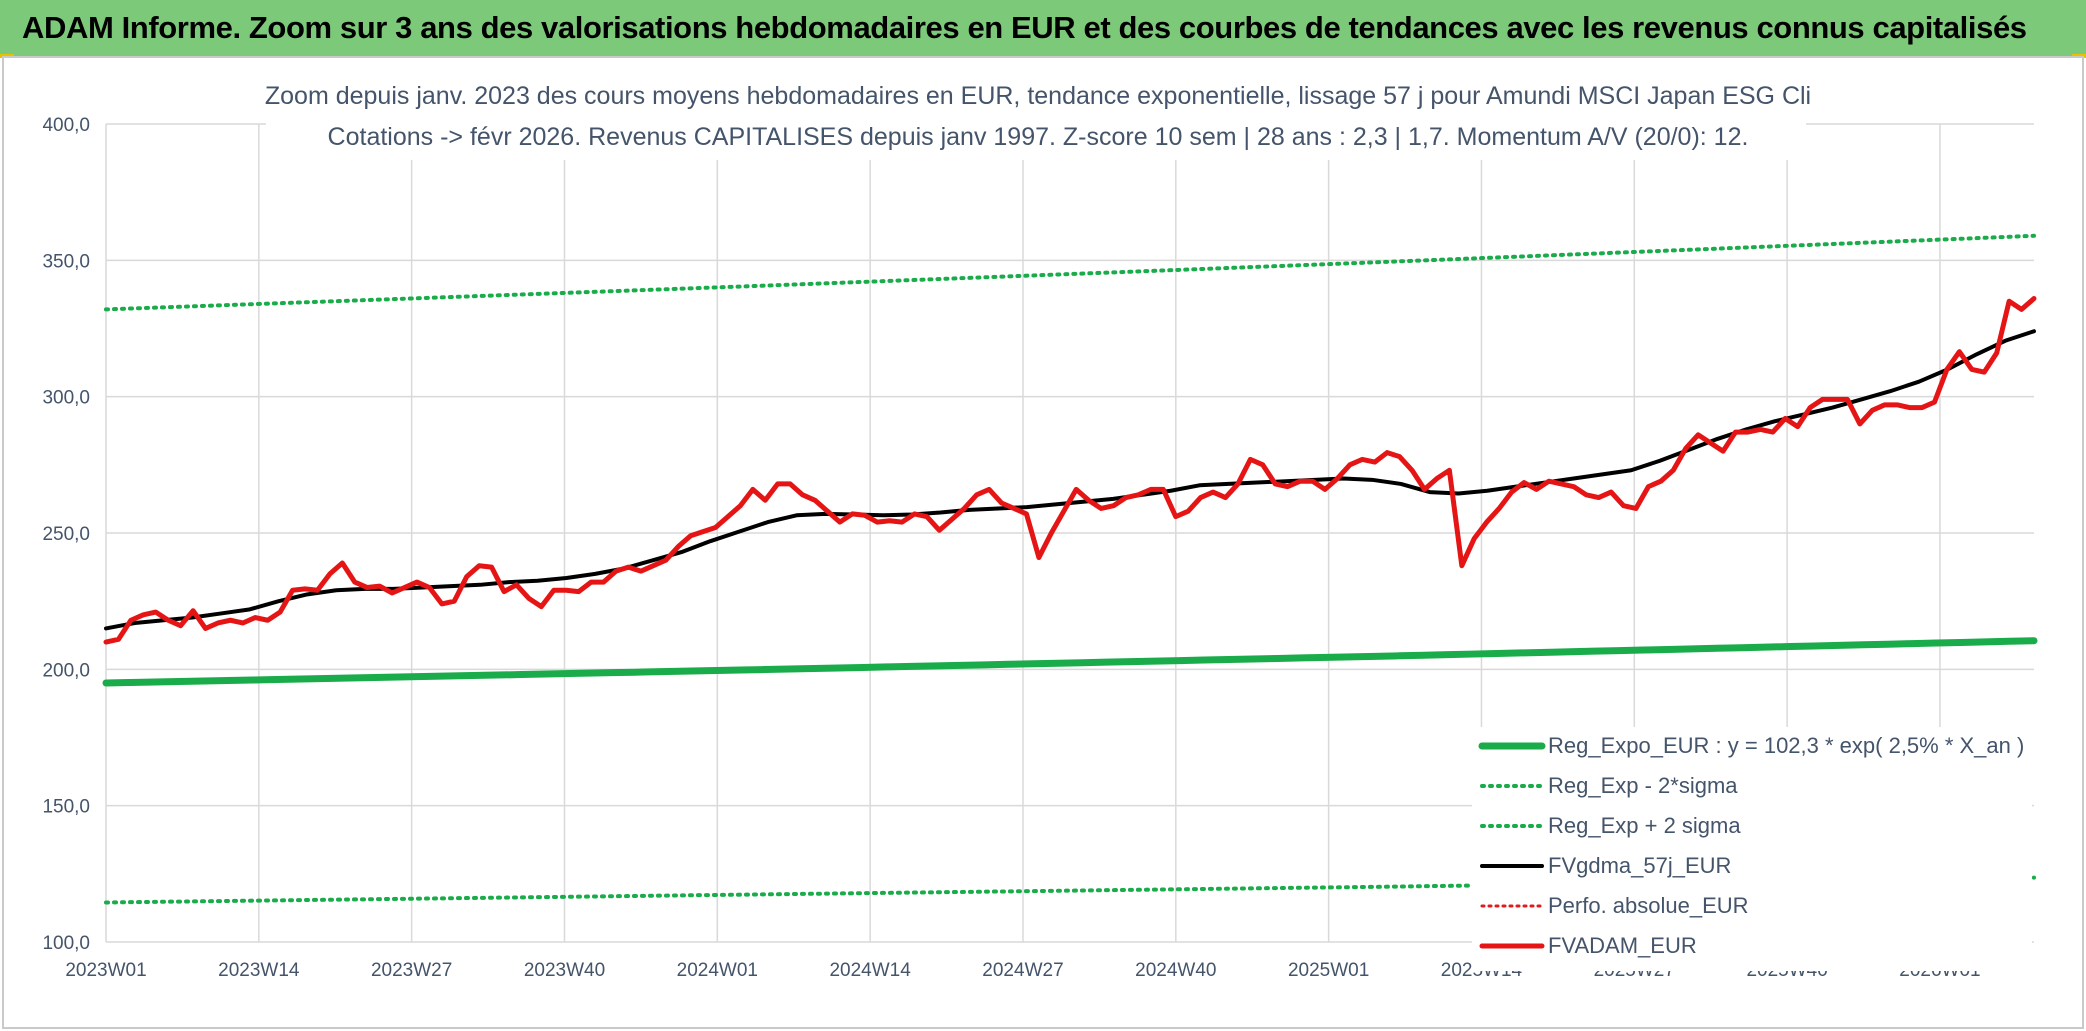 This screenshot has width=2086, height=1031. Describe the element at coordinates (105, 970) in the screenshot. I see `x-tick-label: 2023W01` at that location.